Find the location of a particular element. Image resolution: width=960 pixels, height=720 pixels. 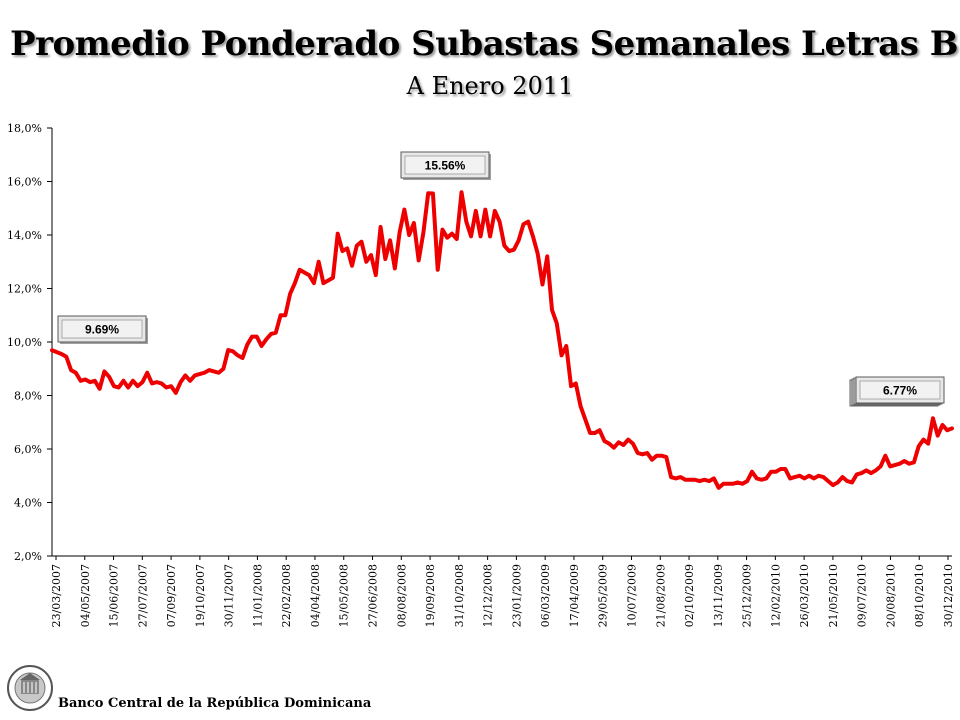

x-tick-label: 27/06/2008 is located at coordinates (373, 595).